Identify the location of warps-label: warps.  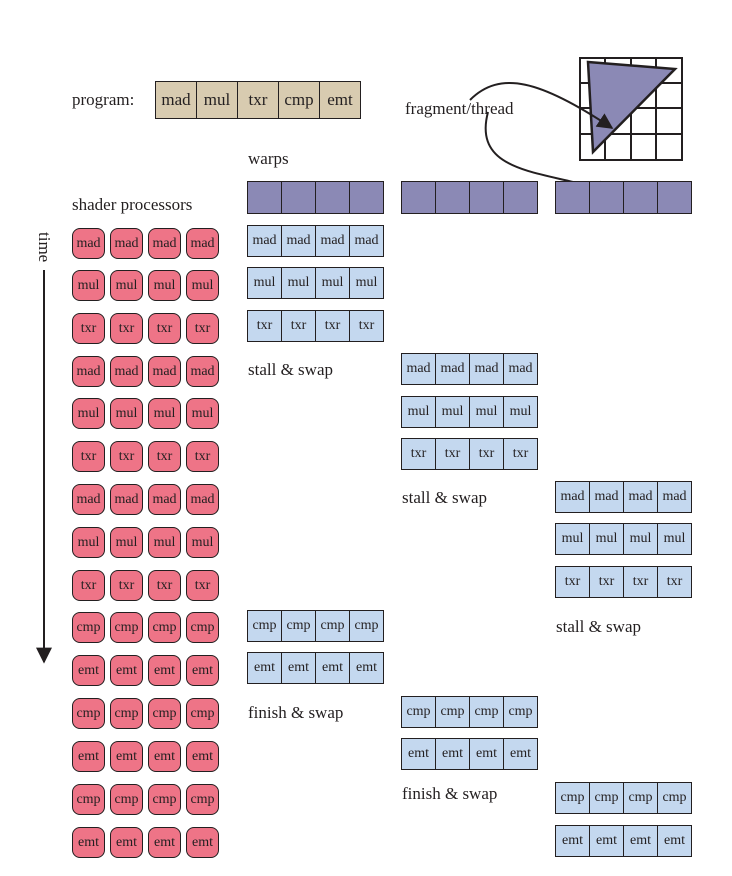
(268, 158).